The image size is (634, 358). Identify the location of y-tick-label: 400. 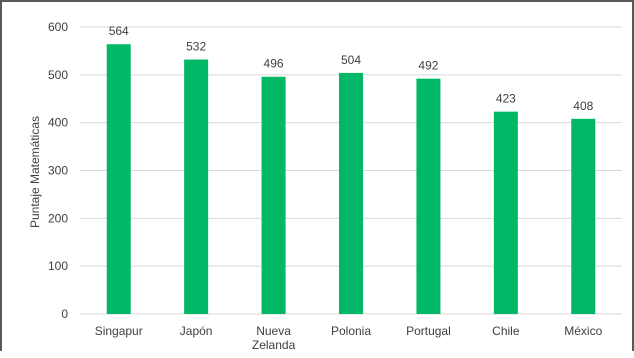
(58, 123).